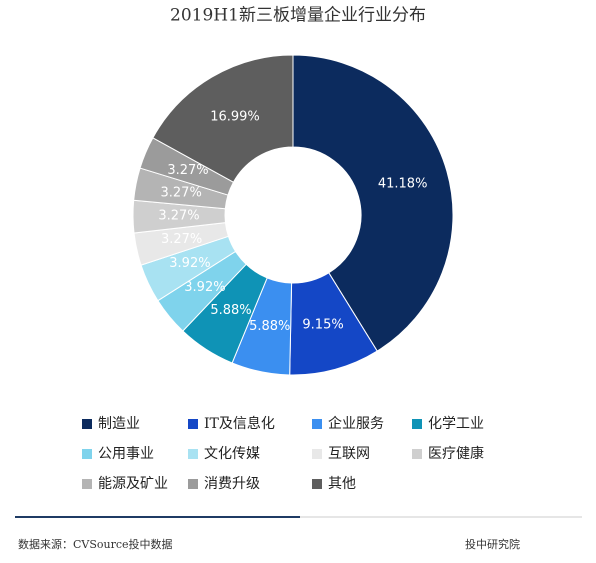  What do you see at coordinates (298, 16) in the screenshot?
I see `chart-title: 2019H1新三板增量企业行业分布` at bounding box center [298, 16].